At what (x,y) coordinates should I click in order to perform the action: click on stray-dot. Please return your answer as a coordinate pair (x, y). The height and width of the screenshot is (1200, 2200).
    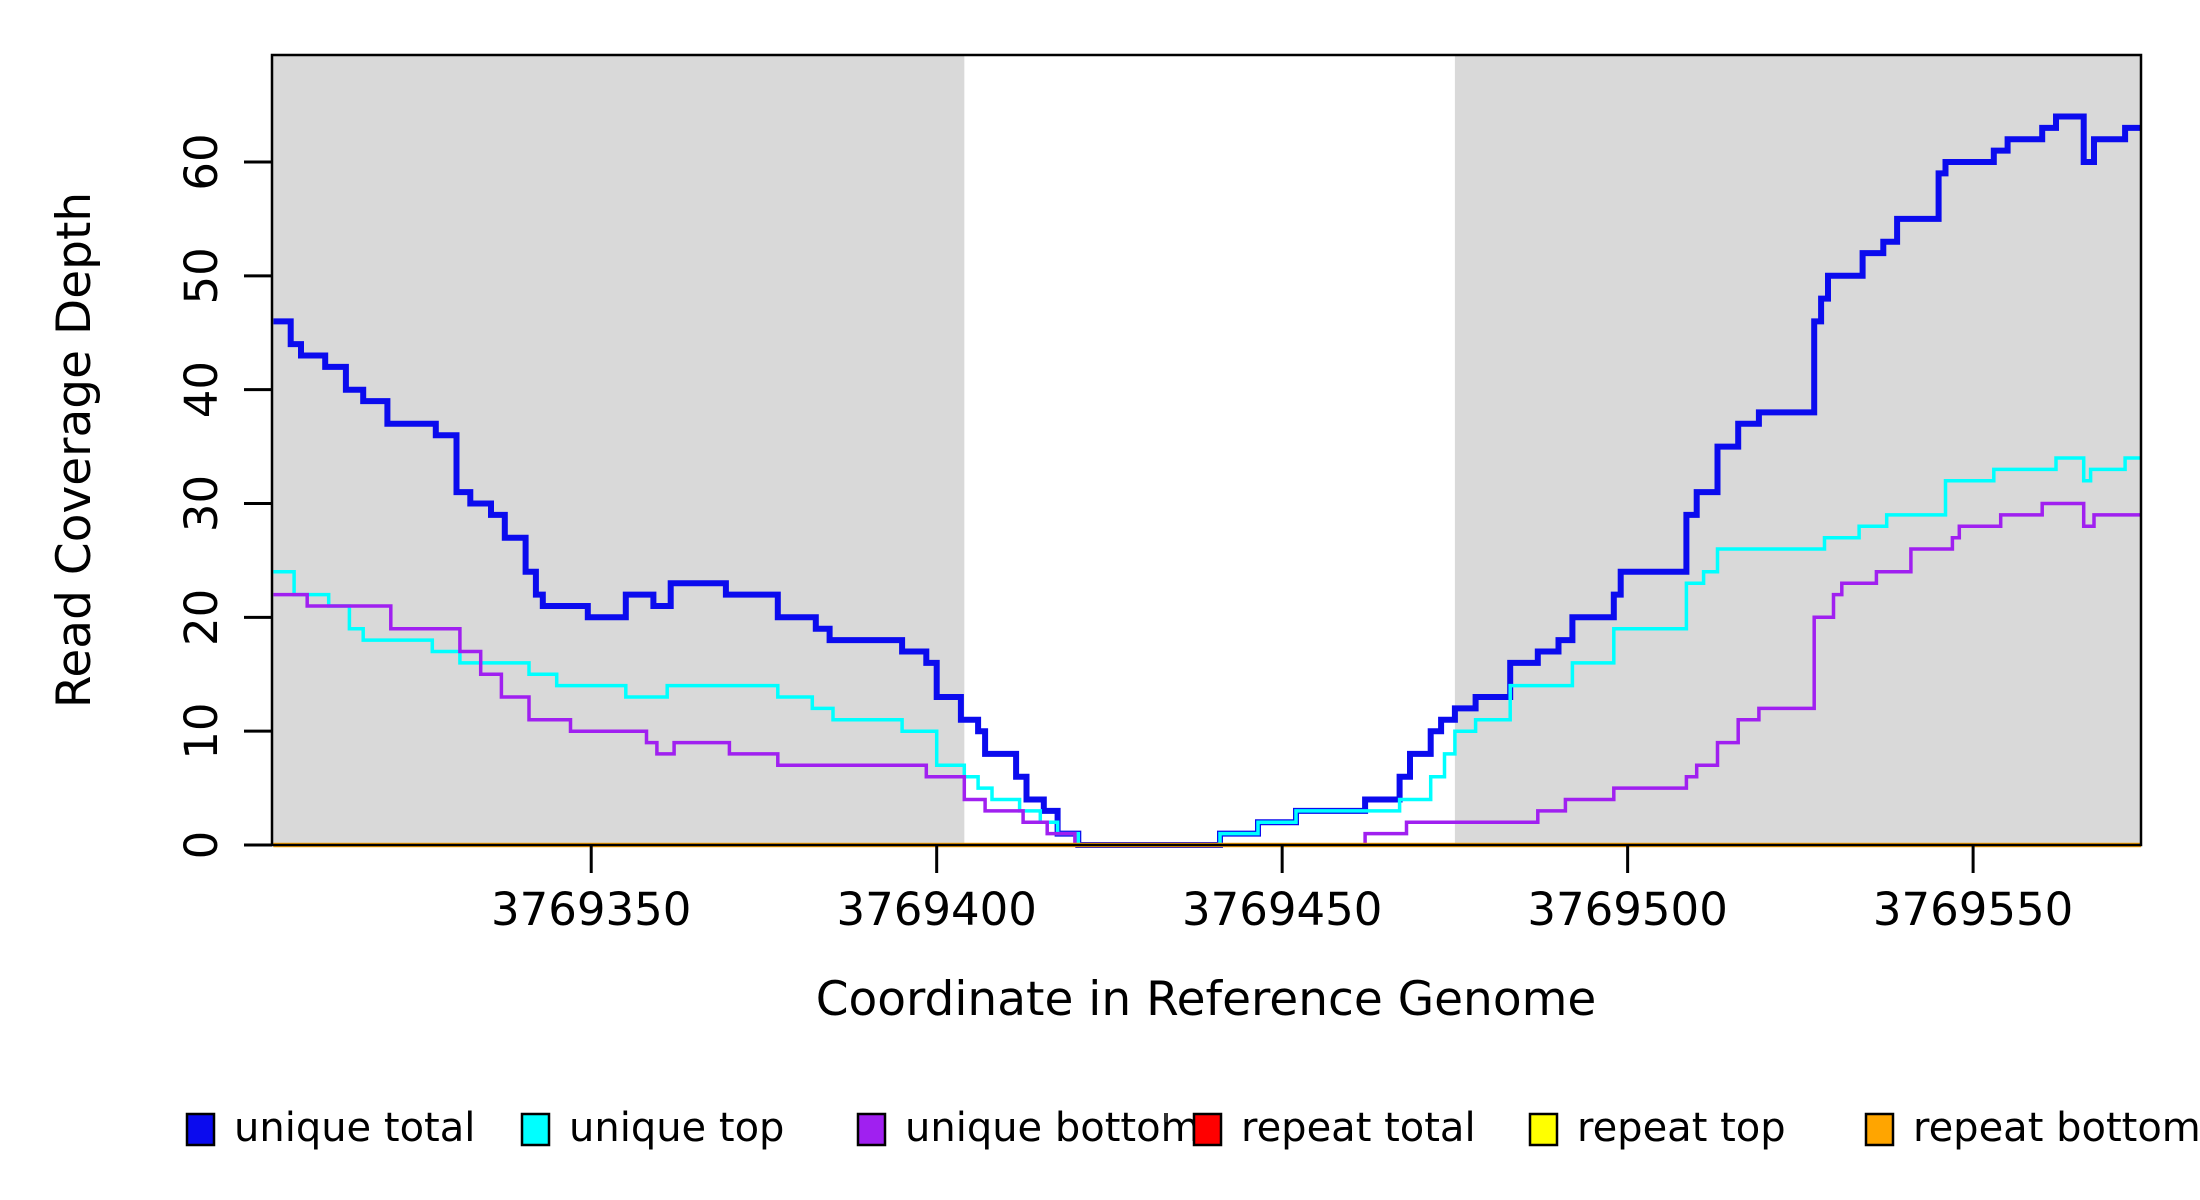
    Looking at the image, I should click on (1166, 1117).